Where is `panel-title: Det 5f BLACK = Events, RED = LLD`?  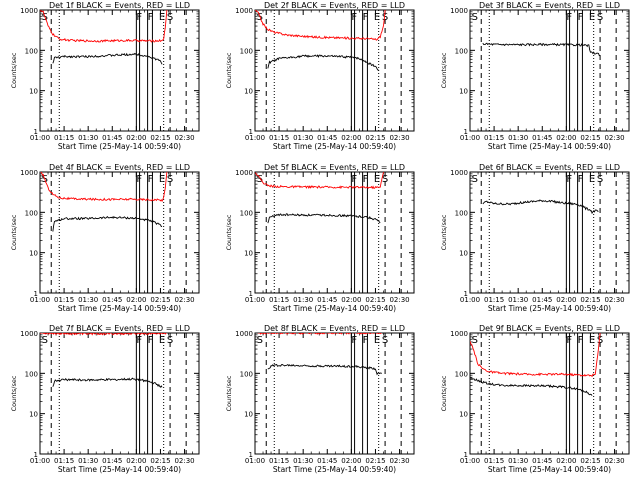
panel-title: Det 5f BLACK = Events, RED = LLD is located at coordinates (334, 167).